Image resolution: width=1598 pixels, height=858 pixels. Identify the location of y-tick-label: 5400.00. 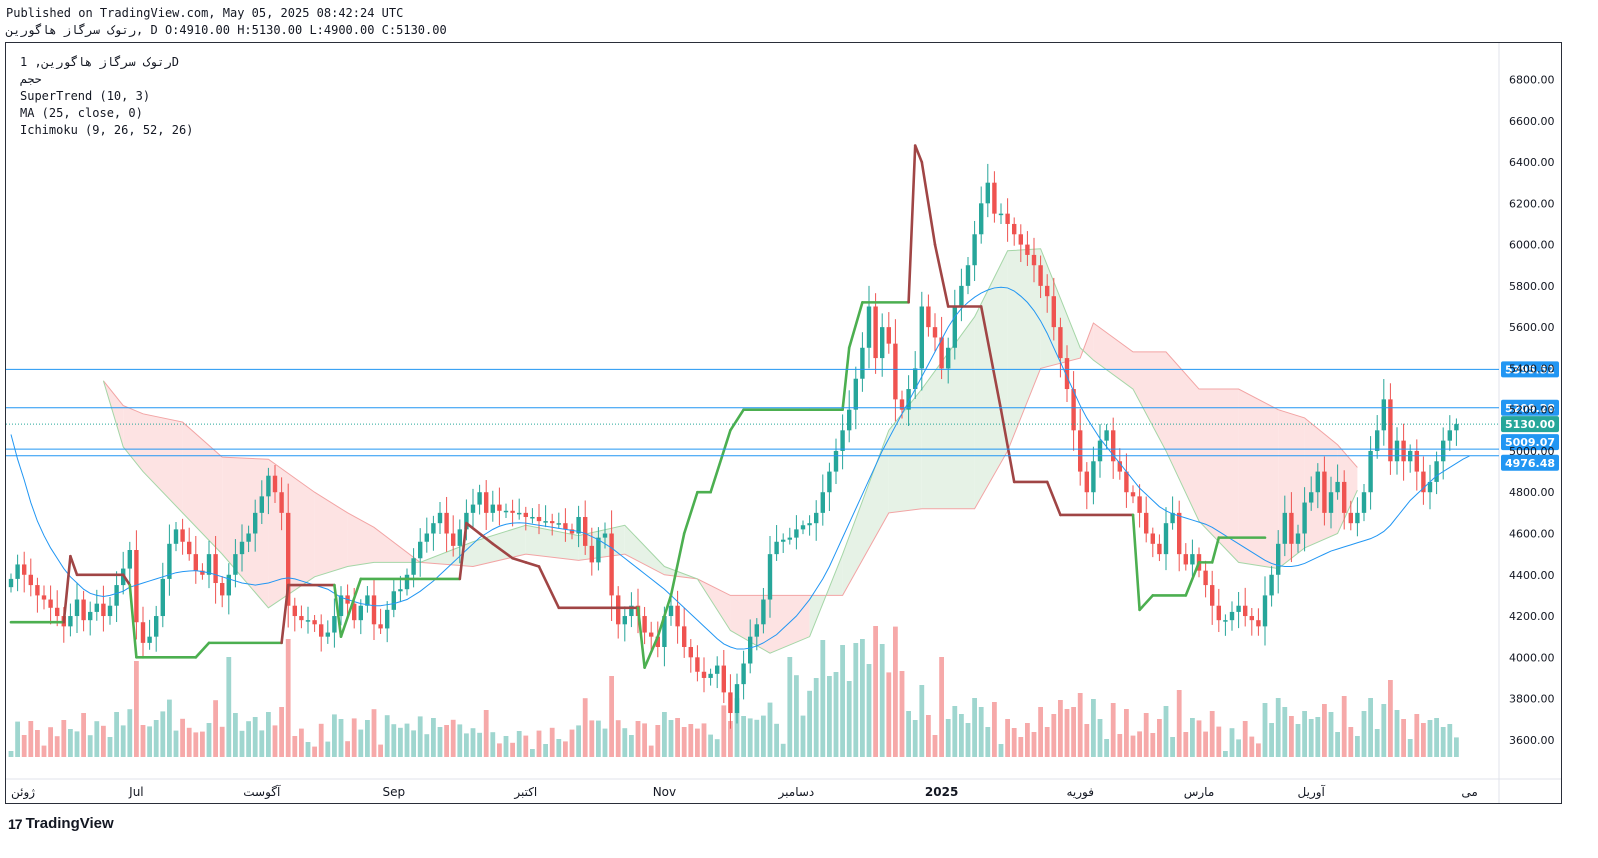
(1532, 368).